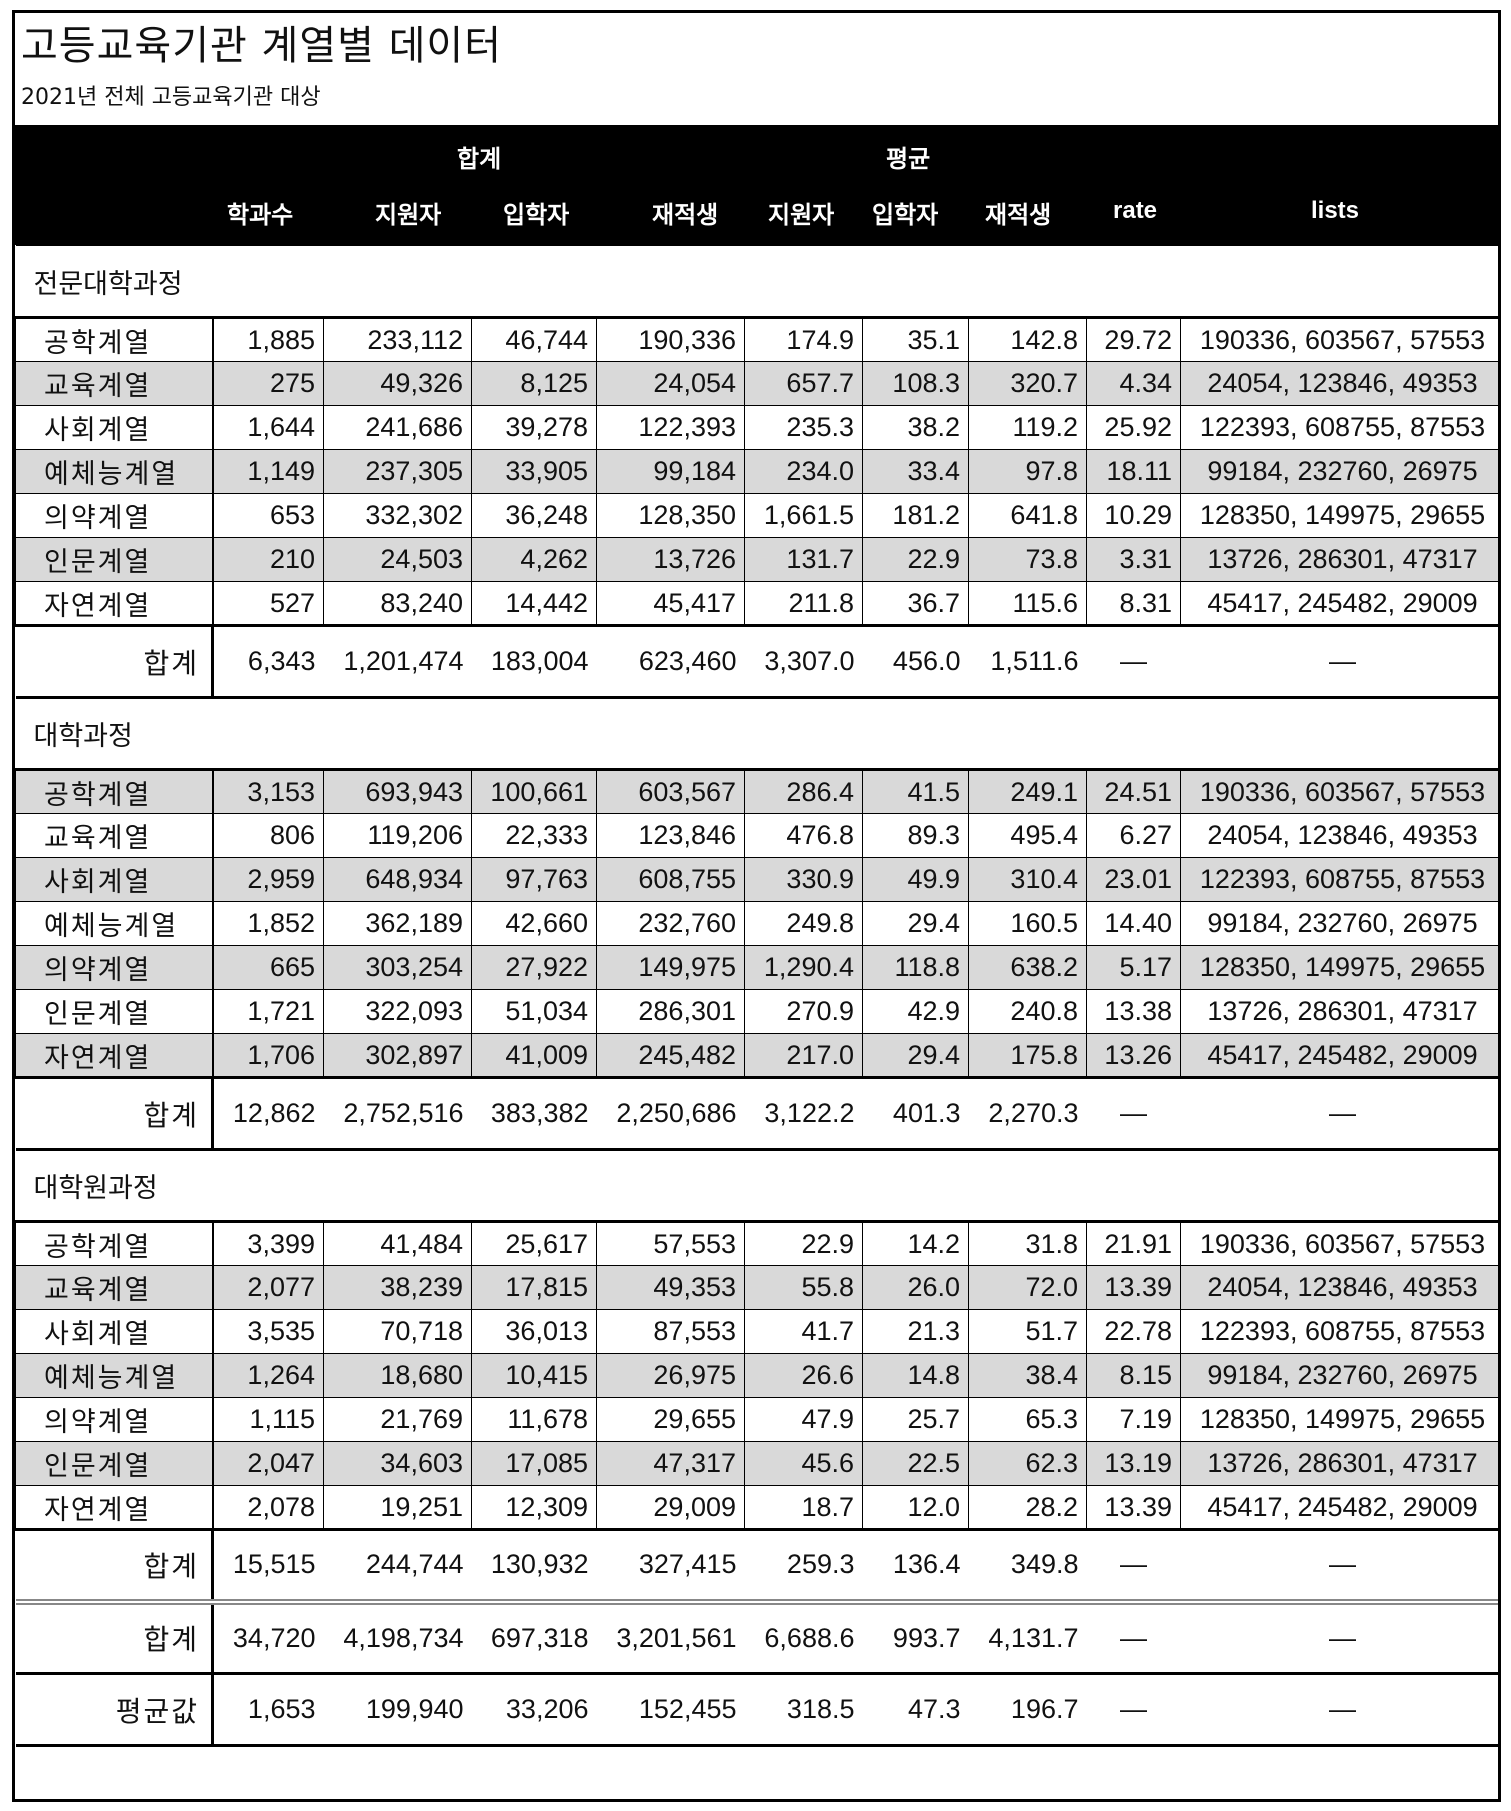 This screenshot has height=1811, width=1511. I want to click on rate-cell: 3.31, so click(1133, 559).